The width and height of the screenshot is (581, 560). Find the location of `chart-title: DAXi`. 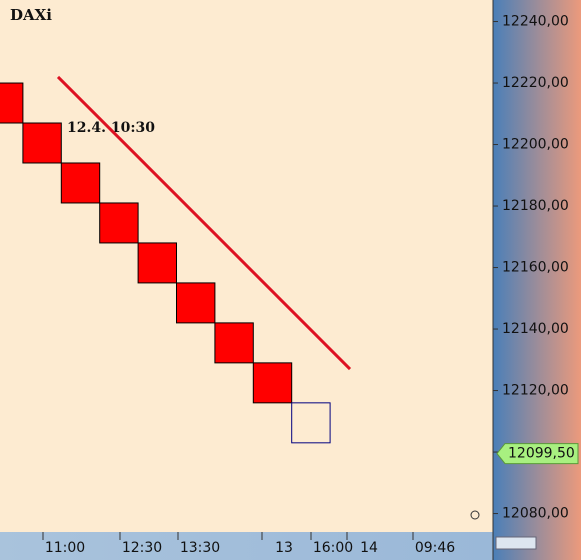

chart-title: DAXi is located at coordinates (31, 15).